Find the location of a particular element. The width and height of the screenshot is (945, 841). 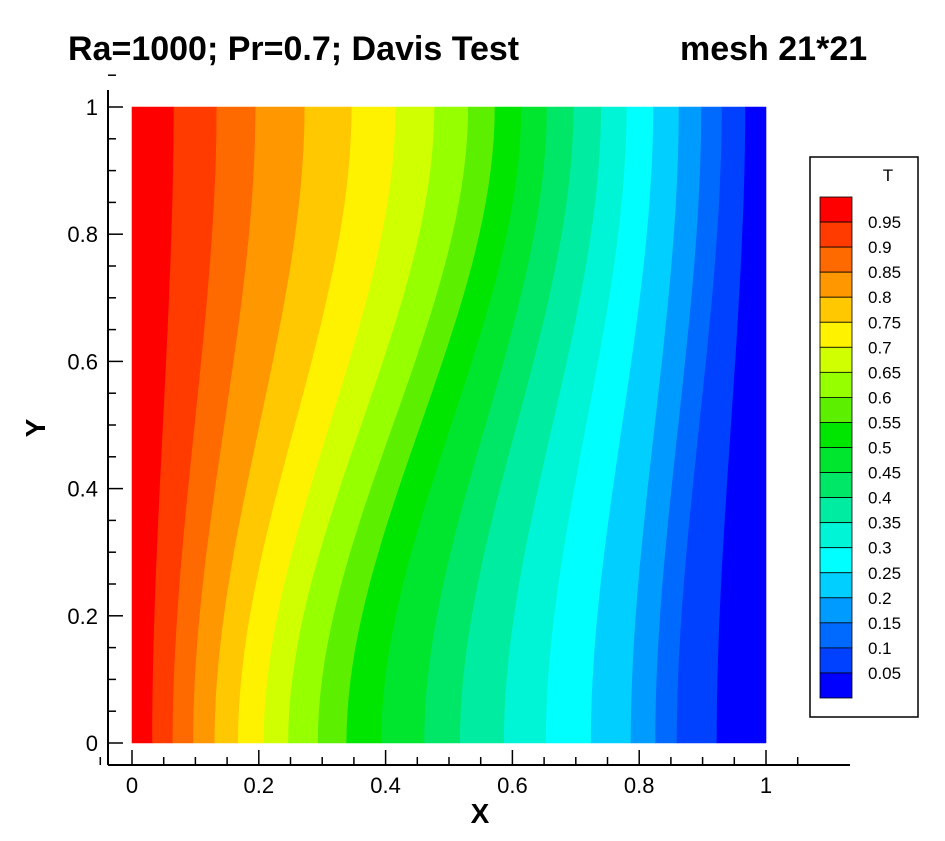

legend-label: 0.5 is located at coordinates (880, 448).